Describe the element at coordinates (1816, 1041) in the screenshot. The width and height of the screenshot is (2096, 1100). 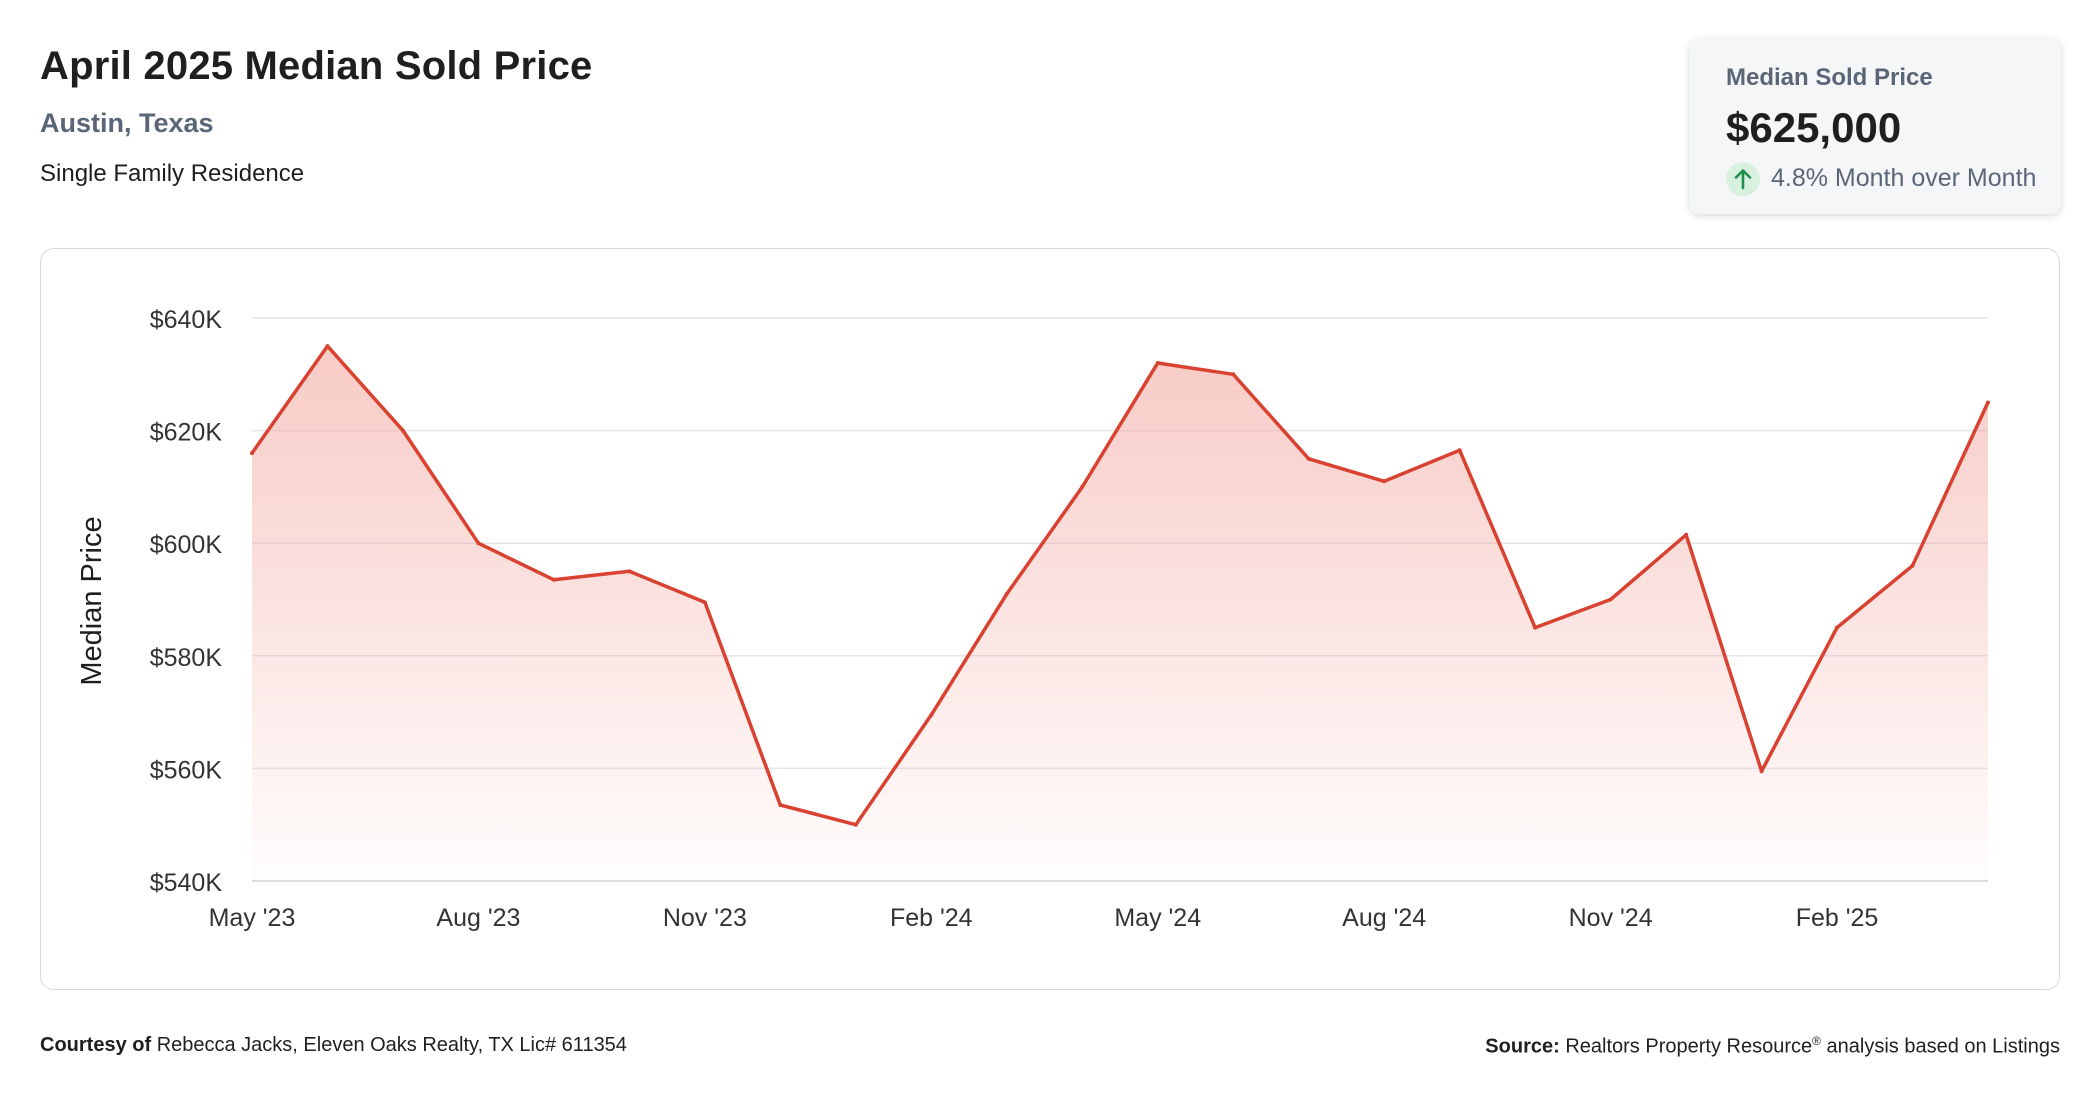
I see `registered-mark: ®` at that location.